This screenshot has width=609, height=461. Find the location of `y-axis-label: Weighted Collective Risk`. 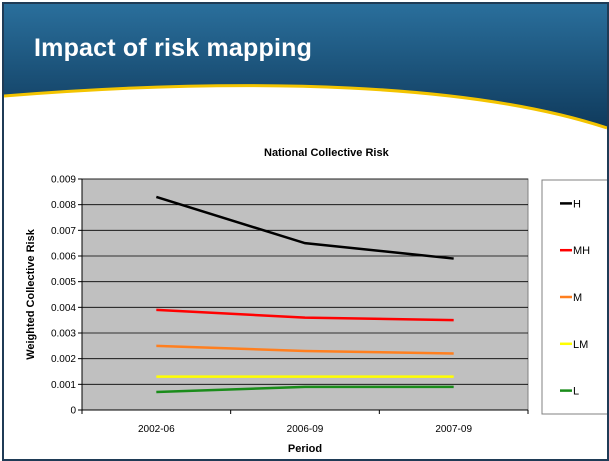

y-axis-label: Weighted Collective Risk is located at coordinates (31, 293).